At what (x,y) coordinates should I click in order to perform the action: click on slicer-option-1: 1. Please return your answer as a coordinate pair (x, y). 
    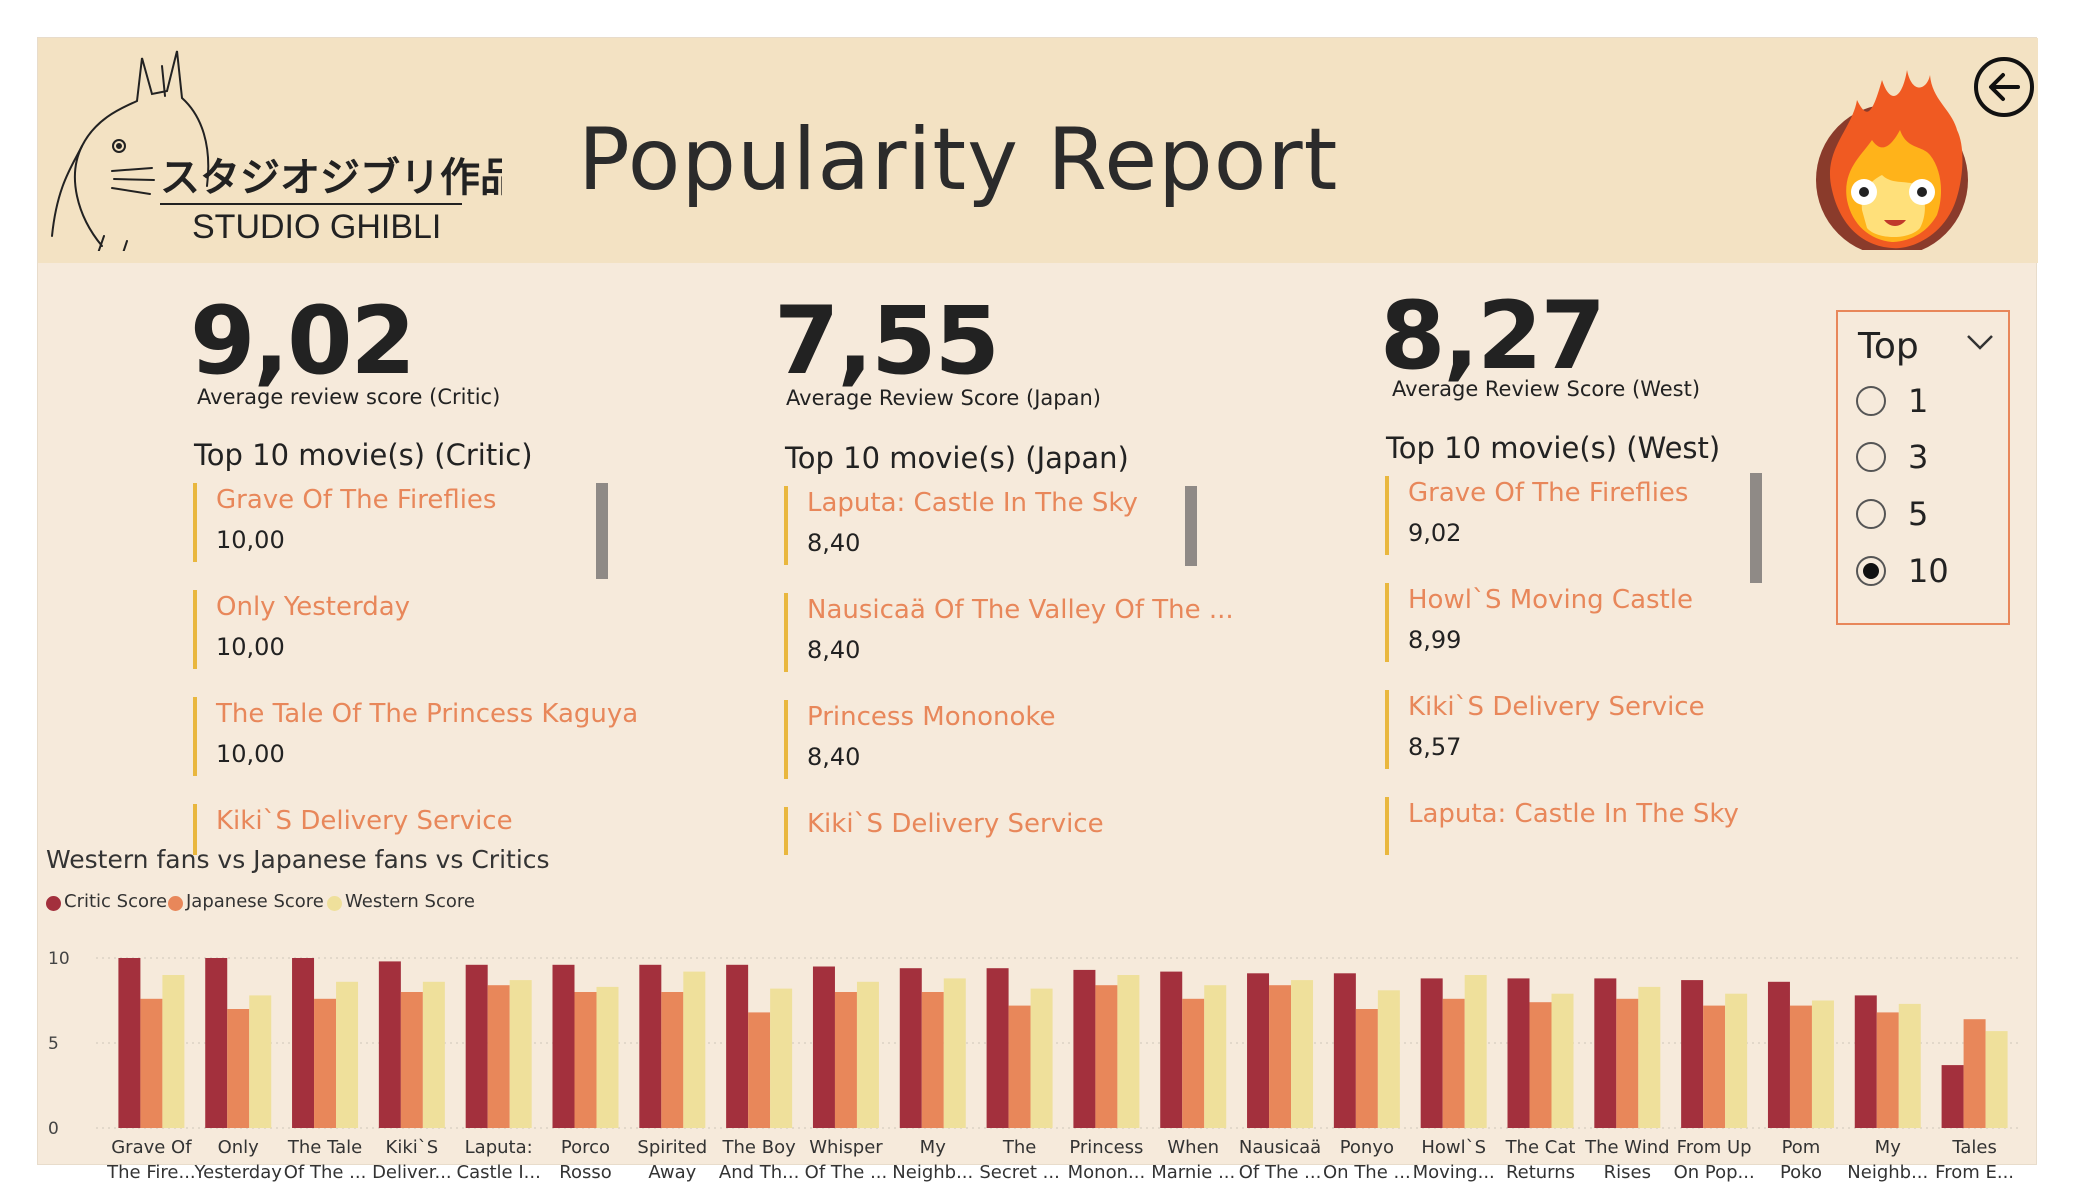
    Looking at the image, I should click on (1926, 402).